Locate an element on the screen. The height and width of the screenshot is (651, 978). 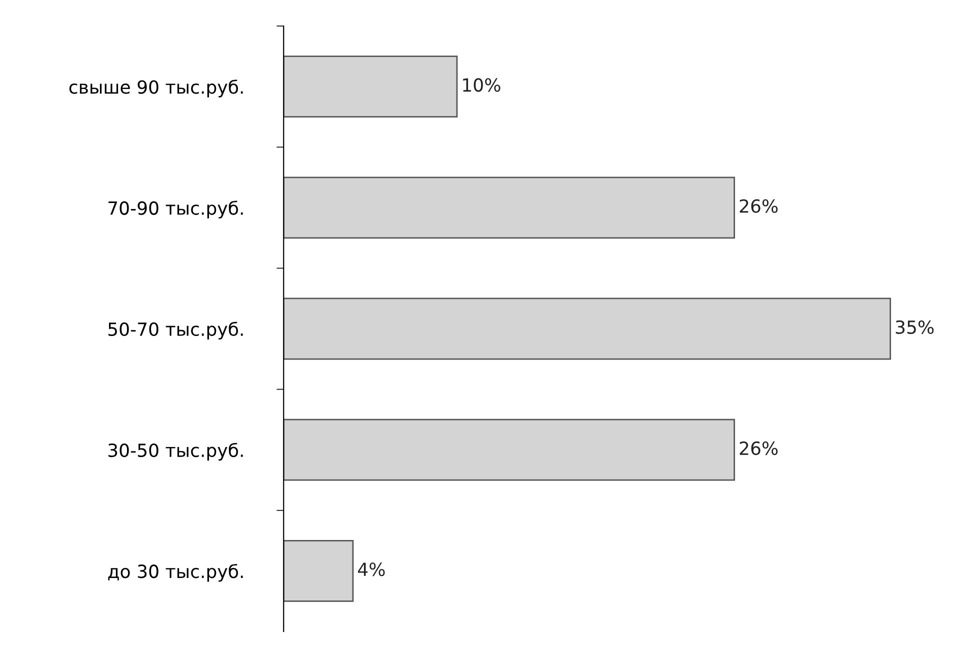
y-tick-label: 70-90 тыс.руб. is located at coordinates (175, 209).